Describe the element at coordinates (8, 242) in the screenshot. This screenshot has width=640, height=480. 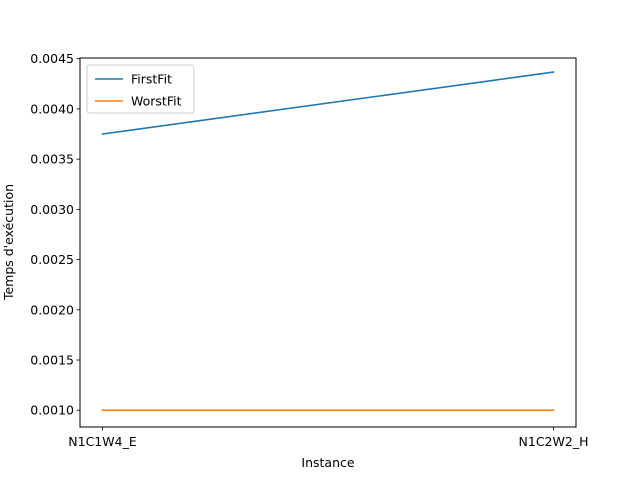
I see `y-axis-label: Temps d'exécution` at that location.